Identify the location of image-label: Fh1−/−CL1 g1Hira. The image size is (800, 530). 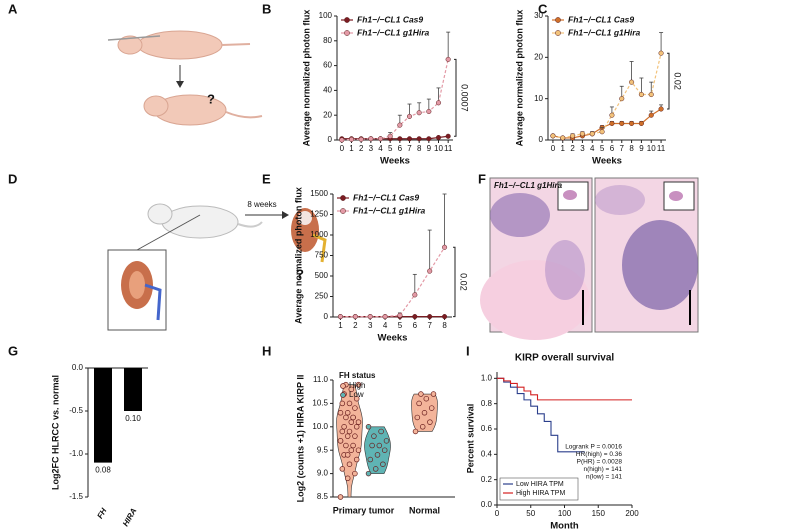
(528, 185).